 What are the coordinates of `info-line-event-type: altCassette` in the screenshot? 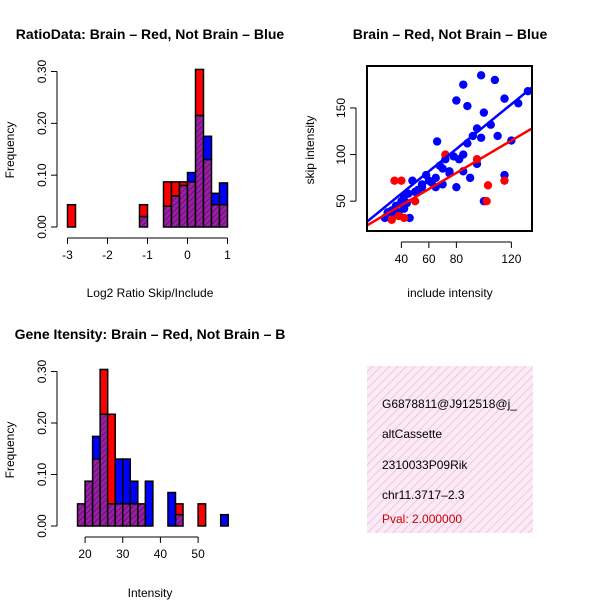 It's located at (412, 434).